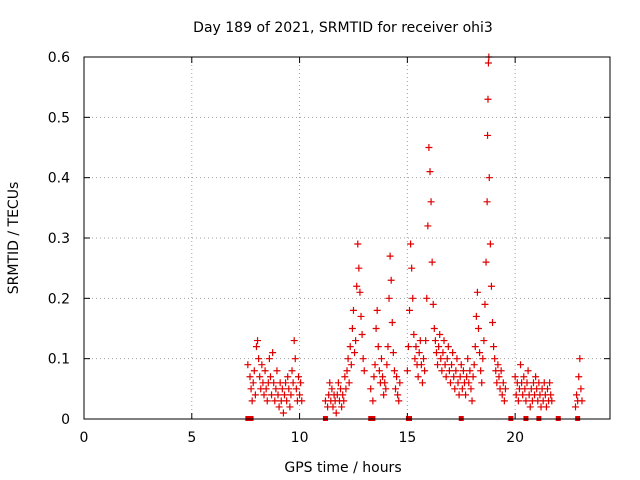 This screenshot has height=480, width=640. Describe the element at coordinates (515, 438) in the screenshot. I see `x-tick-label: 20` at that location.